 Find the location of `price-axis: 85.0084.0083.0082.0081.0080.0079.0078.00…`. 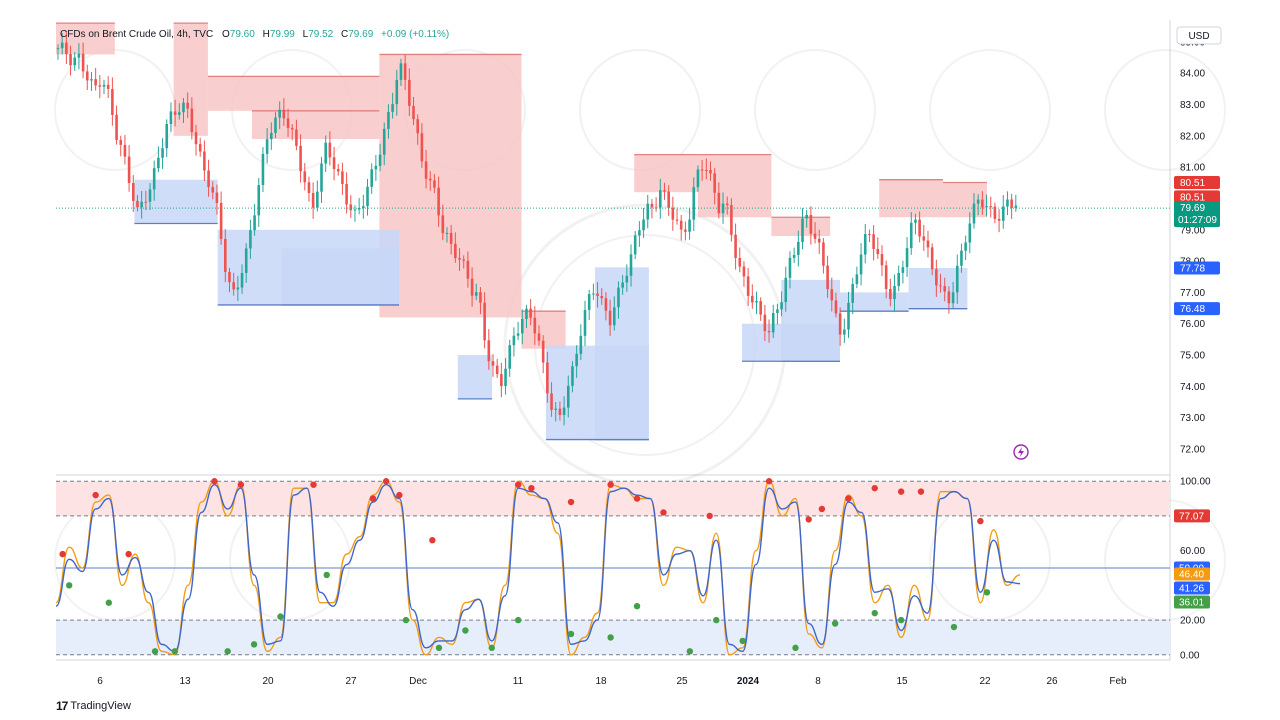

price-axis: 85.0084.0083.0082.0081.0080.0079.0078.00… is located at coordinates (1192, 246).